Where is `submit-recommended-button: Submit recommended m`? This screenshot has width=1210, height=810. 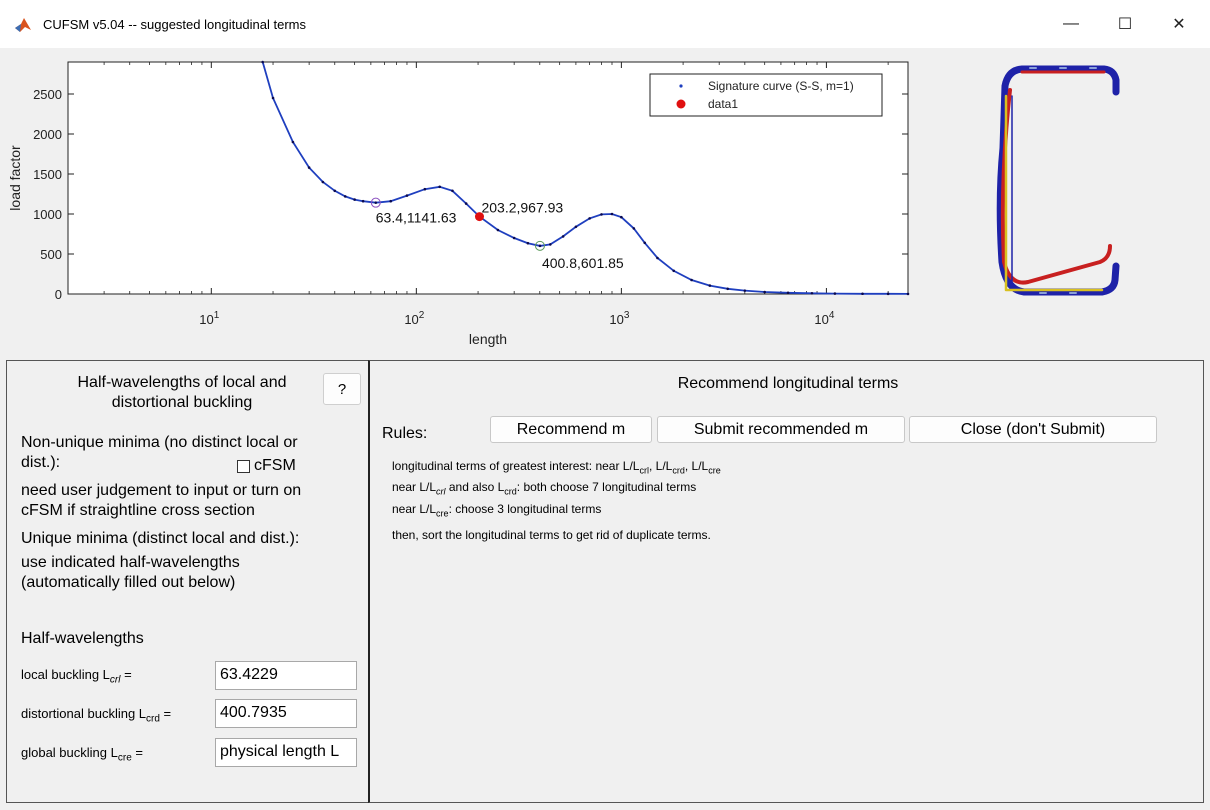 submit-recommended-button: Submit recommended m is located at coordinates (781, 429).